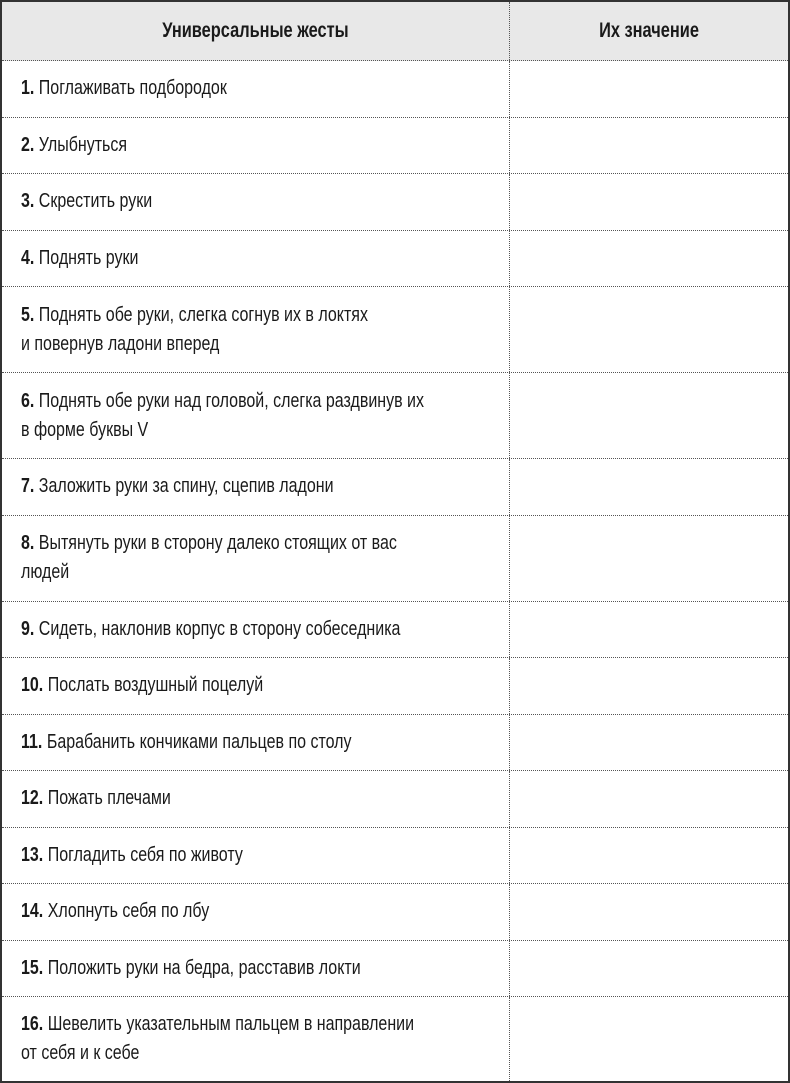 This screenshot has width=790, height=1083. What do you see at coordinates (128, 911) in the screenshot?
I see `gesture-text: Хлопнуть себя по лбу` at bounding box center [128, 911].